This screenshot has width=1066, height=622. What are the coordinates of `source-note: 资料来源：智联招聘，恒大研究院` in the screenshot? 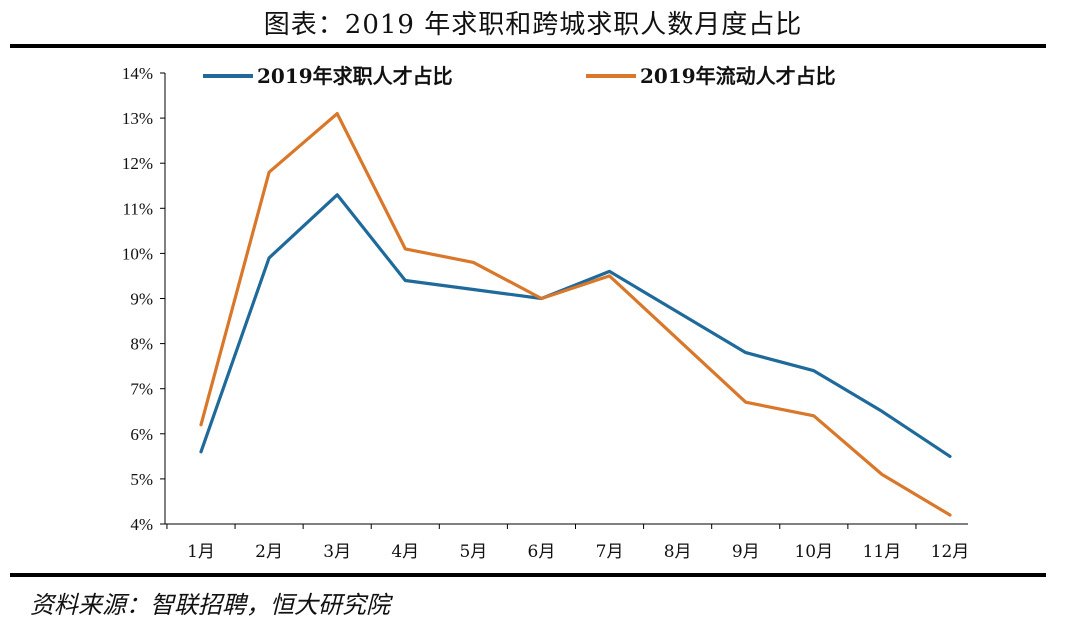 It's located at (210, 605).